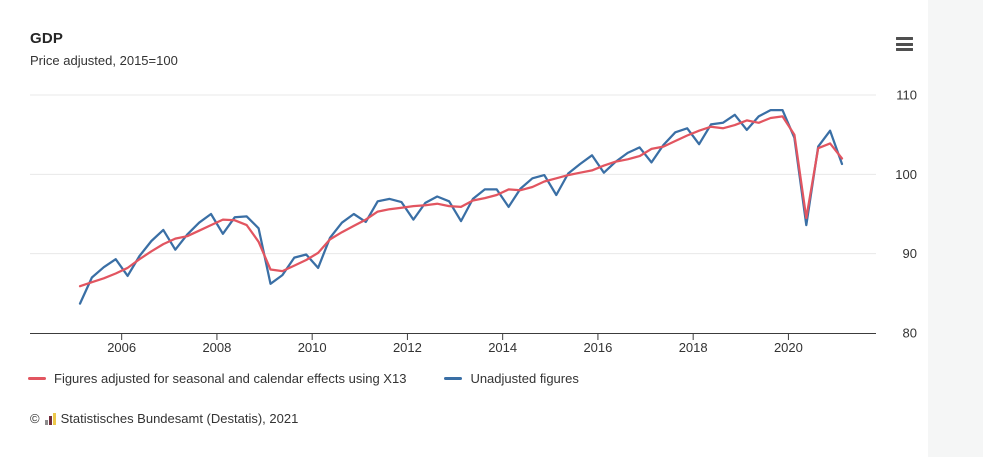 This screenshot has height=457, width=983. I want to click on y-axis-label: 80, so click(910, 333).